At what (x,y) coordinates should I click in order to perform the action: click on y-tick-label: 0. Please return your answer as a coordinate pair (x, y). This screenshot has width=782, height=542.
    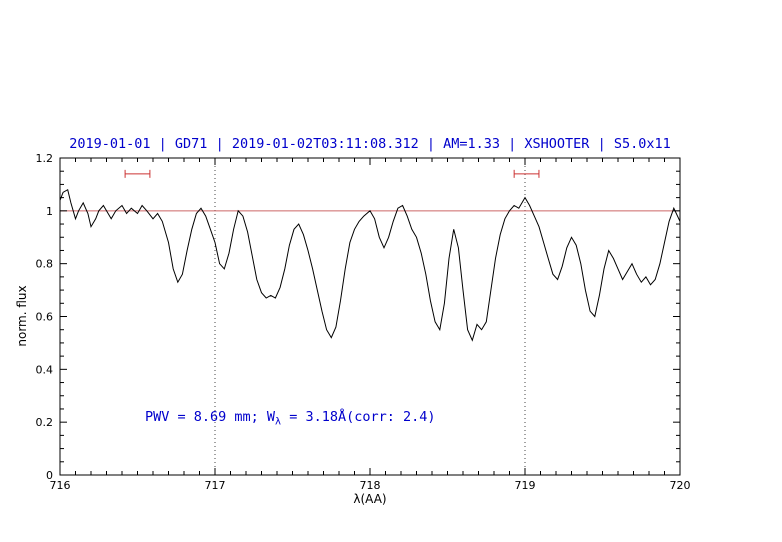
    Looking at the image, I should click on (49, 475).